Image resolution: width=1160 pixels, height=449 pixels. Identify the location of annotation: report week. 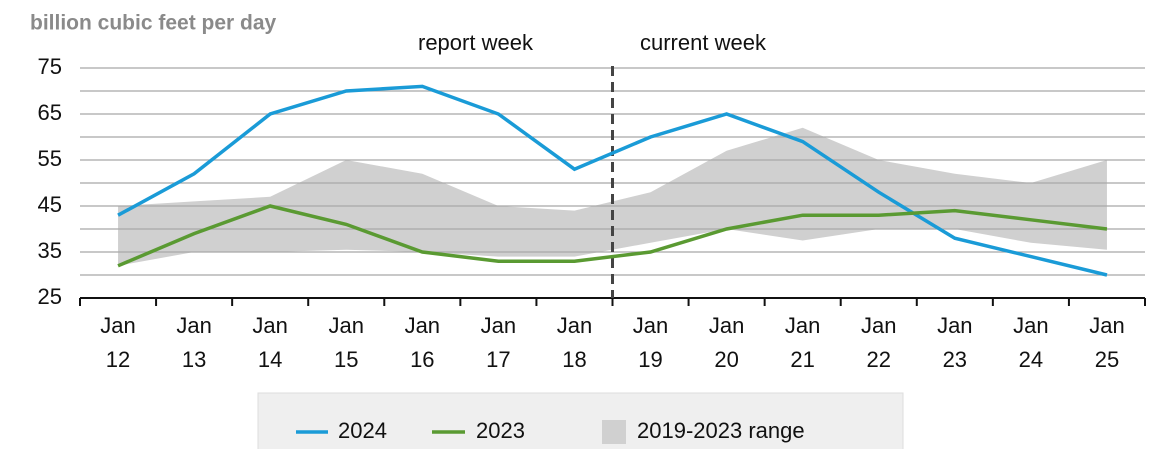
(476, 42).